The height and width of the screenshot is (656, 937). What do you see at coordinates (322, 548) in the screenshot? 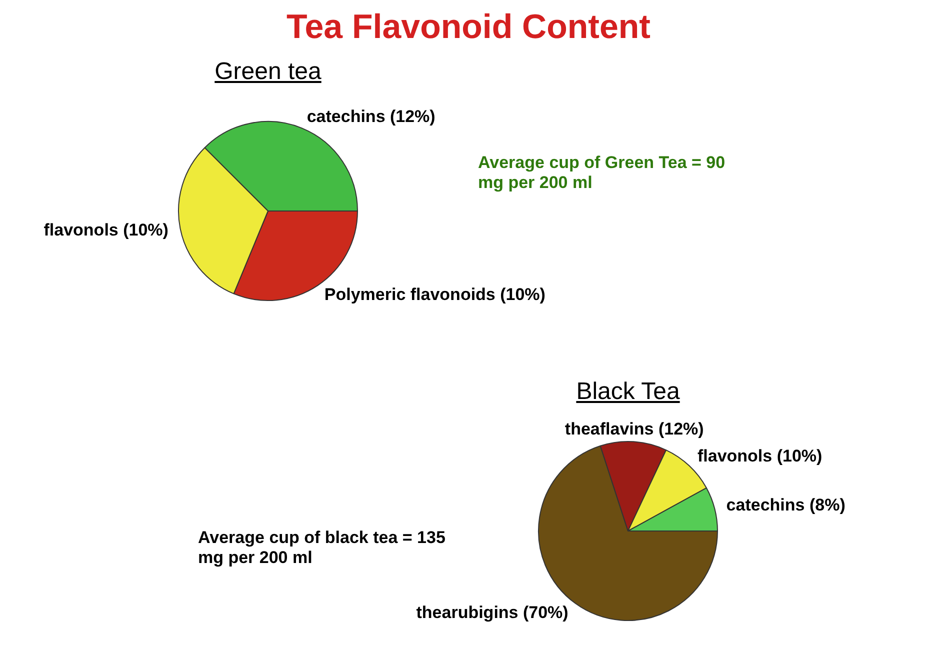
I see `text: Average cup of black tea = 135 mg per 200 ml` at bounding box center [322, 548].